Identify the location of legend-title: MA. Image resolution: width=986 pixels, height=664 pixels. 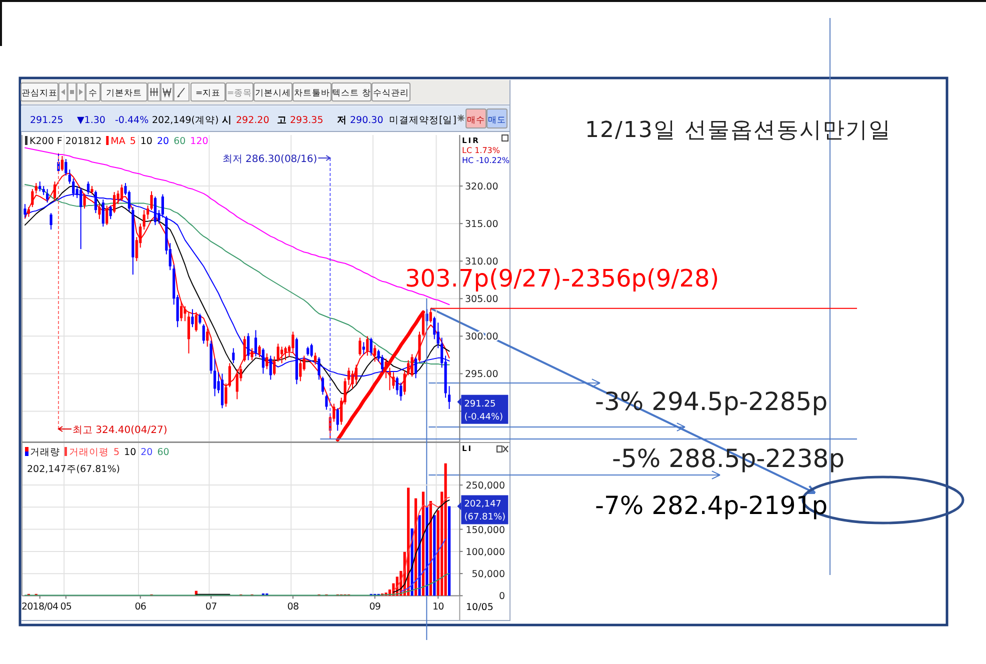
(118, 141).